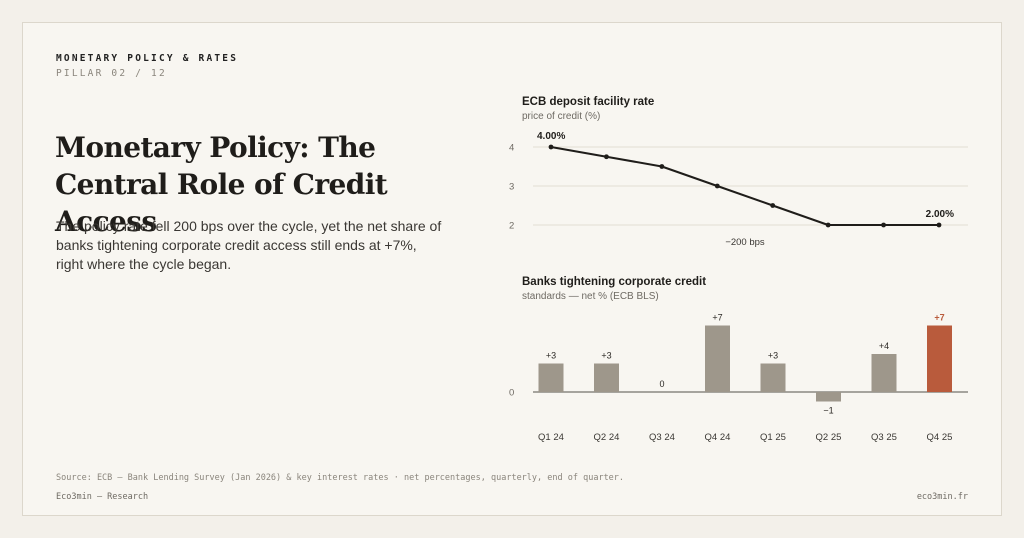 The height and width of the screenshot is (538, 1024). What do you see at coordinates (773, 437) in the screenshot?
I see `quarter-tick-label: Q1 25` at bounding box center [773, 437].